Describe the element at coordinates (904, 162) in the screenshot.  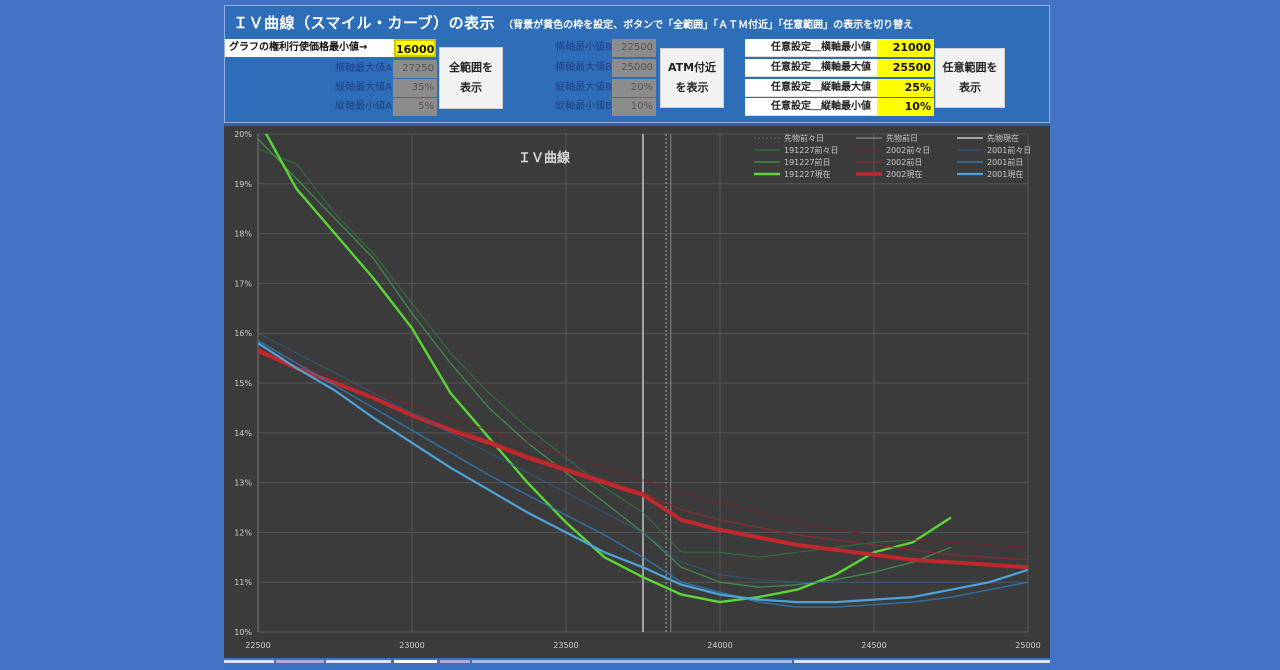
I see `legend-label: 2002前日` at that location.